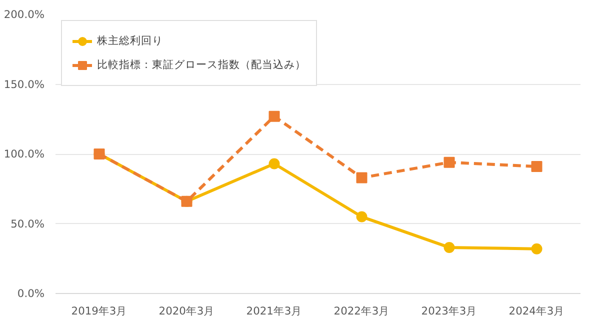 The image size is (592, 320). What do you see at coordinates (536, 311) in the screenshot?
I see `x-tick-label: 2024年3月` at bounding box center [536, 311].